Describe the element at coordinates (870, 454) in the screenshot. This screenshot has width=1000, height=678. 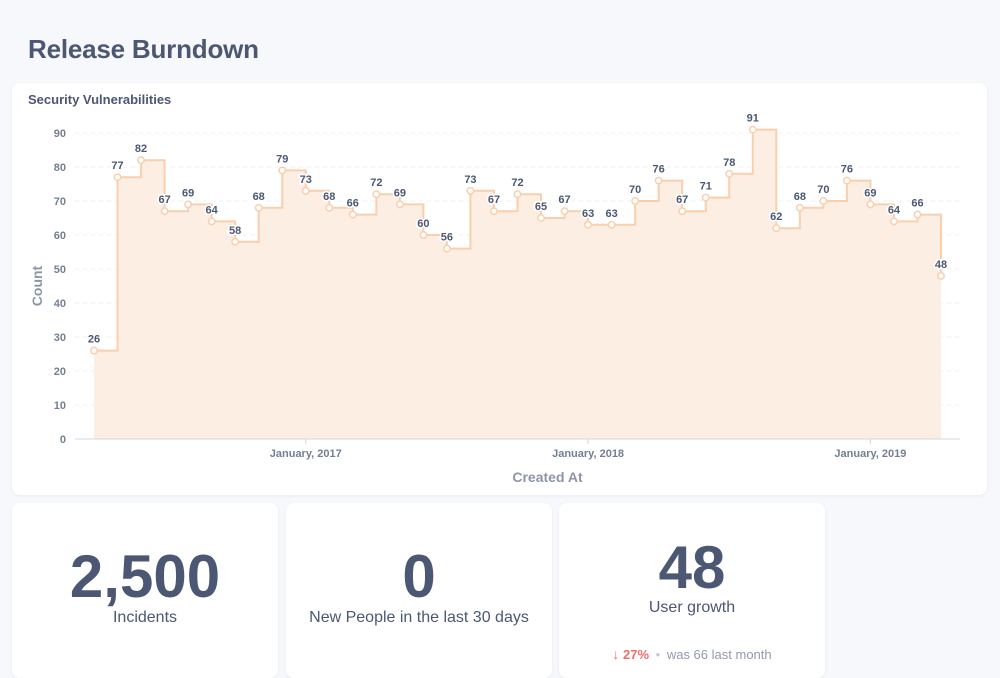
I see `x-tick-label: January, 2019` at that location.